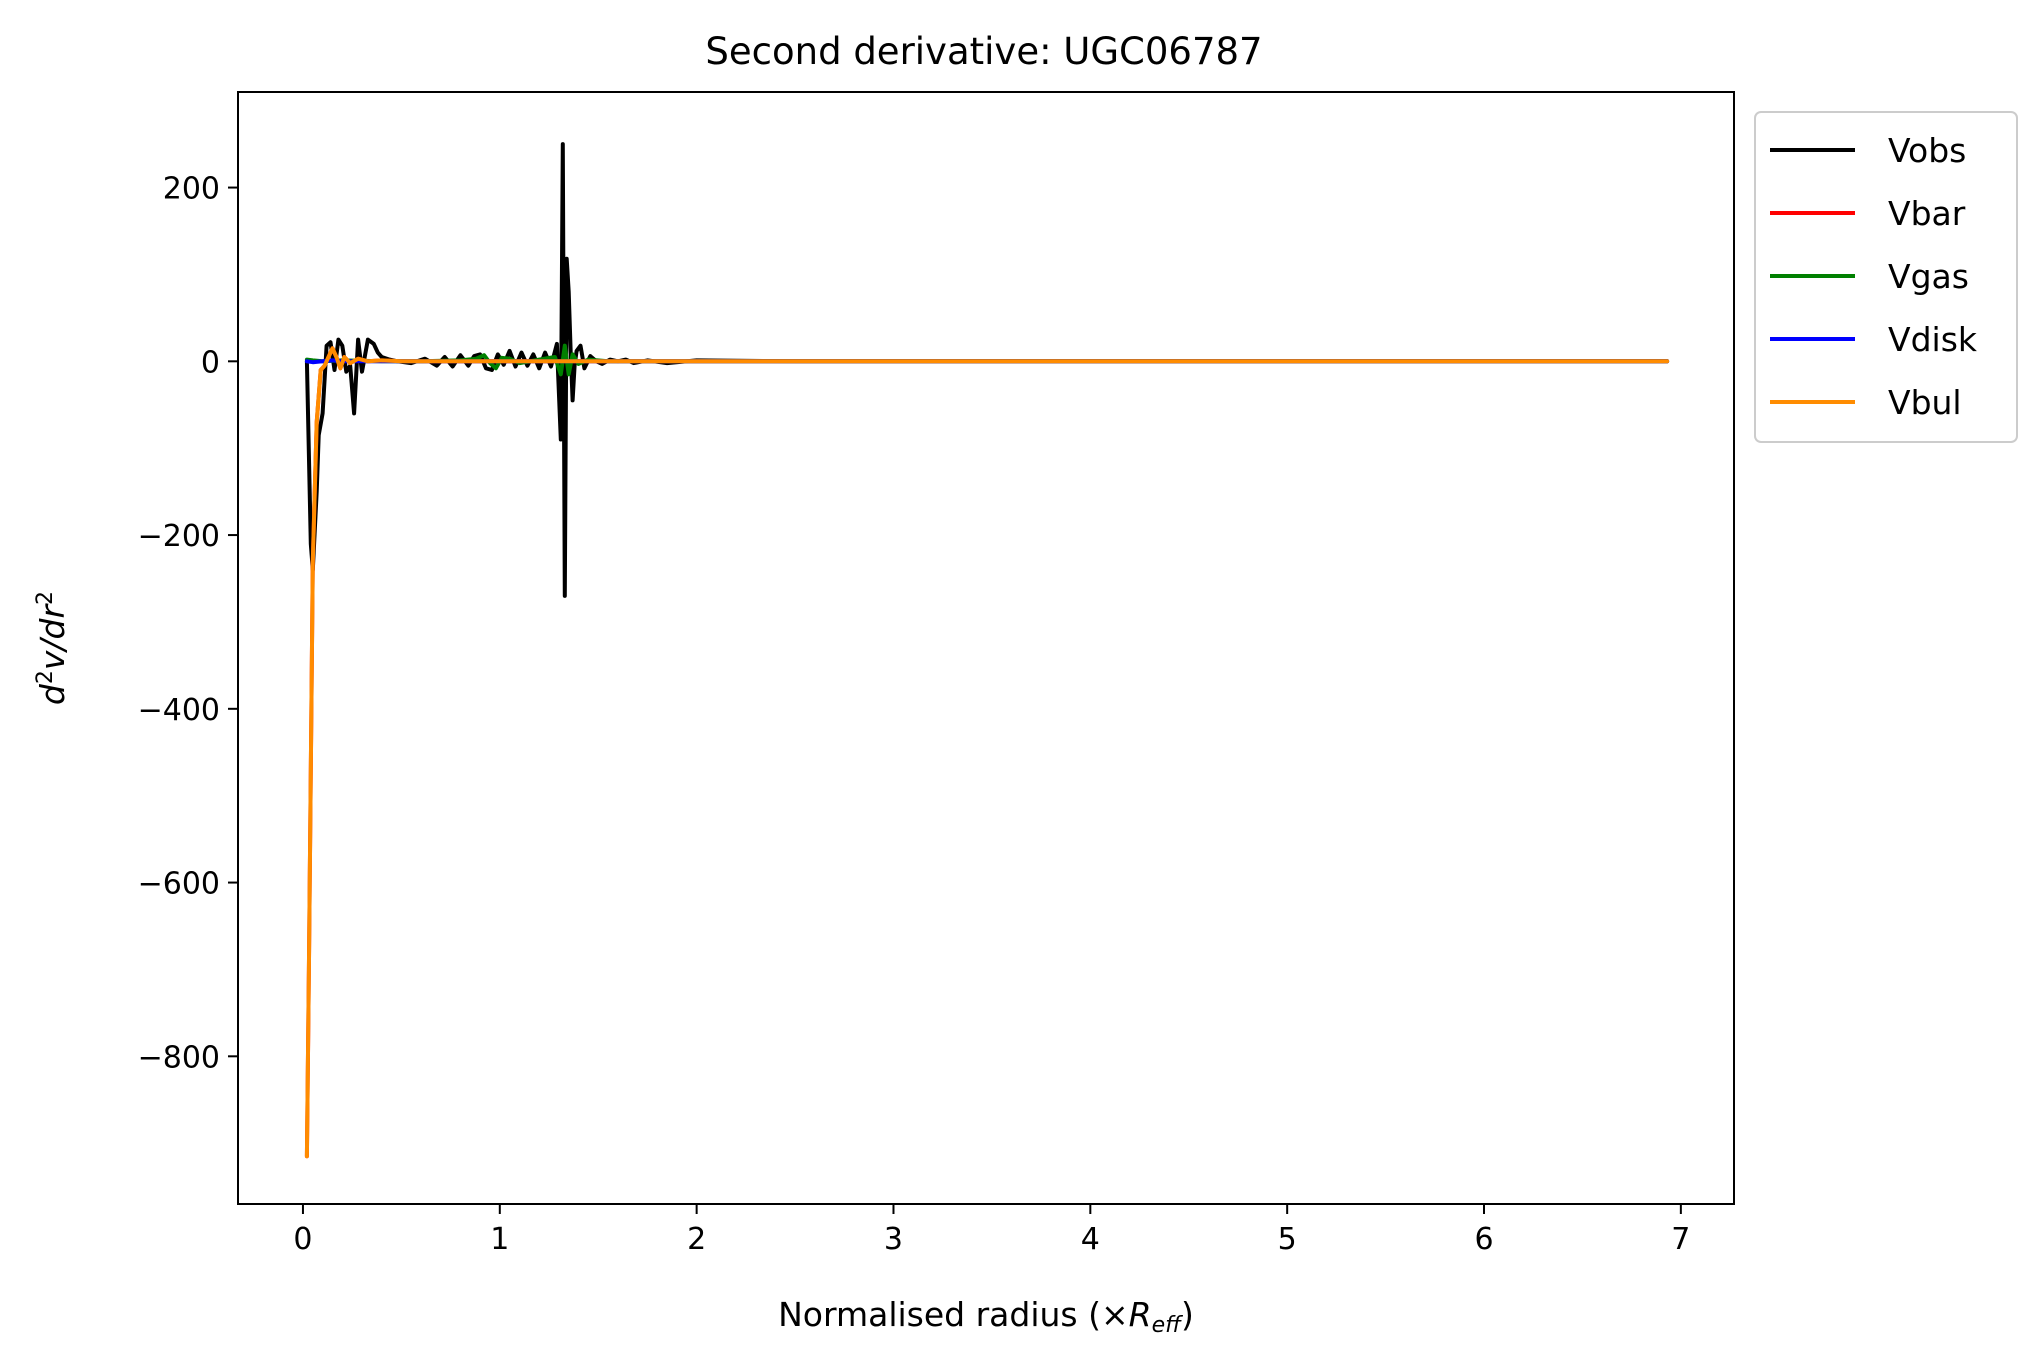 The image size is (2037, 1362). Describe the element at coordinates (1287, 1239) in the screenshot. I see `x-tick-label: 5` at that location.